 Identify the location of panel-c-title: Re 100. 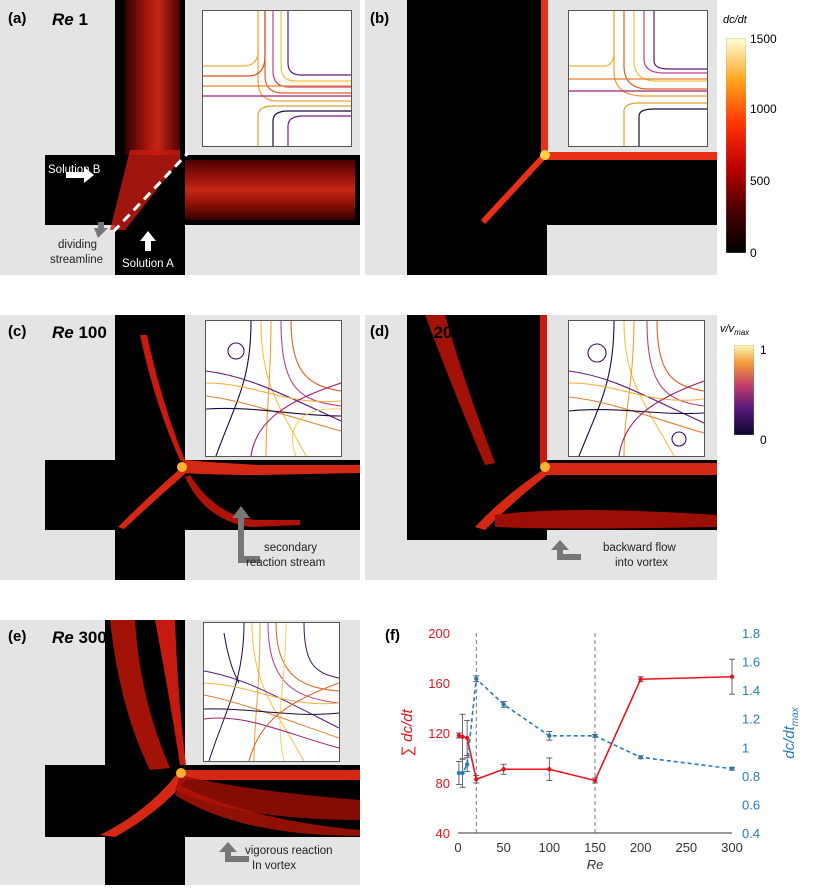
(79, 332).